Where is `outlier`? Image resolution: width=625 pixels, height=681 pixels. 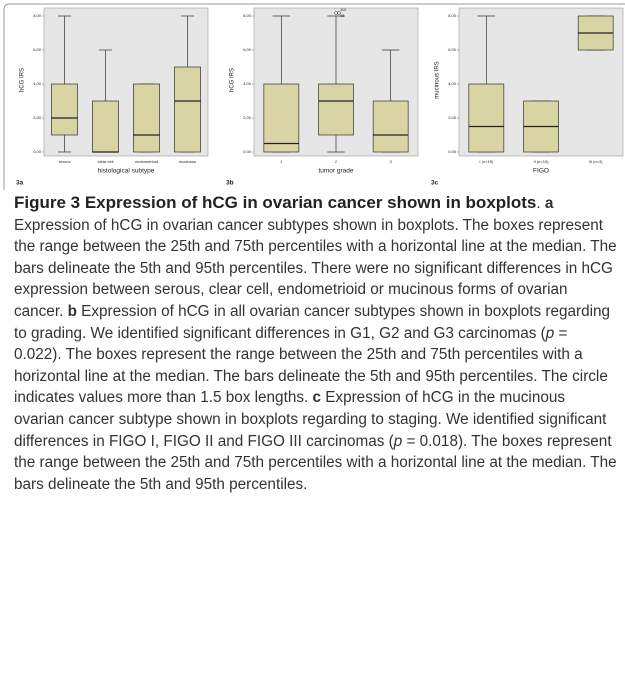
outlier is located at coordinates (339, 13).